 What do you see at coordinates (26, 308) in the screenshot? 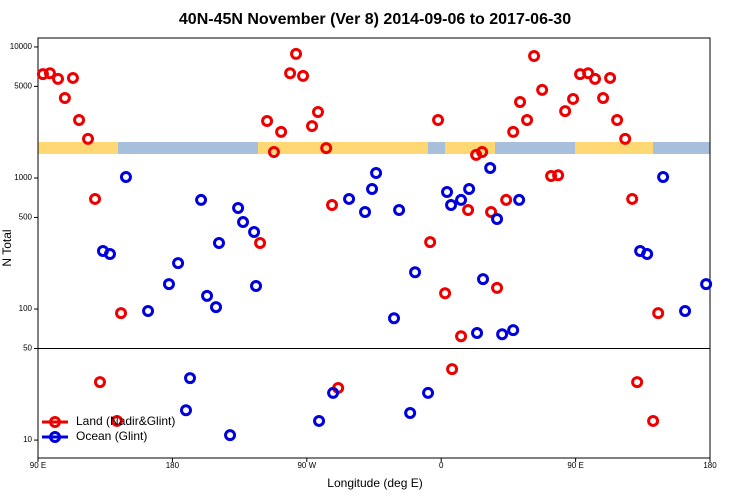
I see `y-tick-label: 100` at bounding box center [26, 308].